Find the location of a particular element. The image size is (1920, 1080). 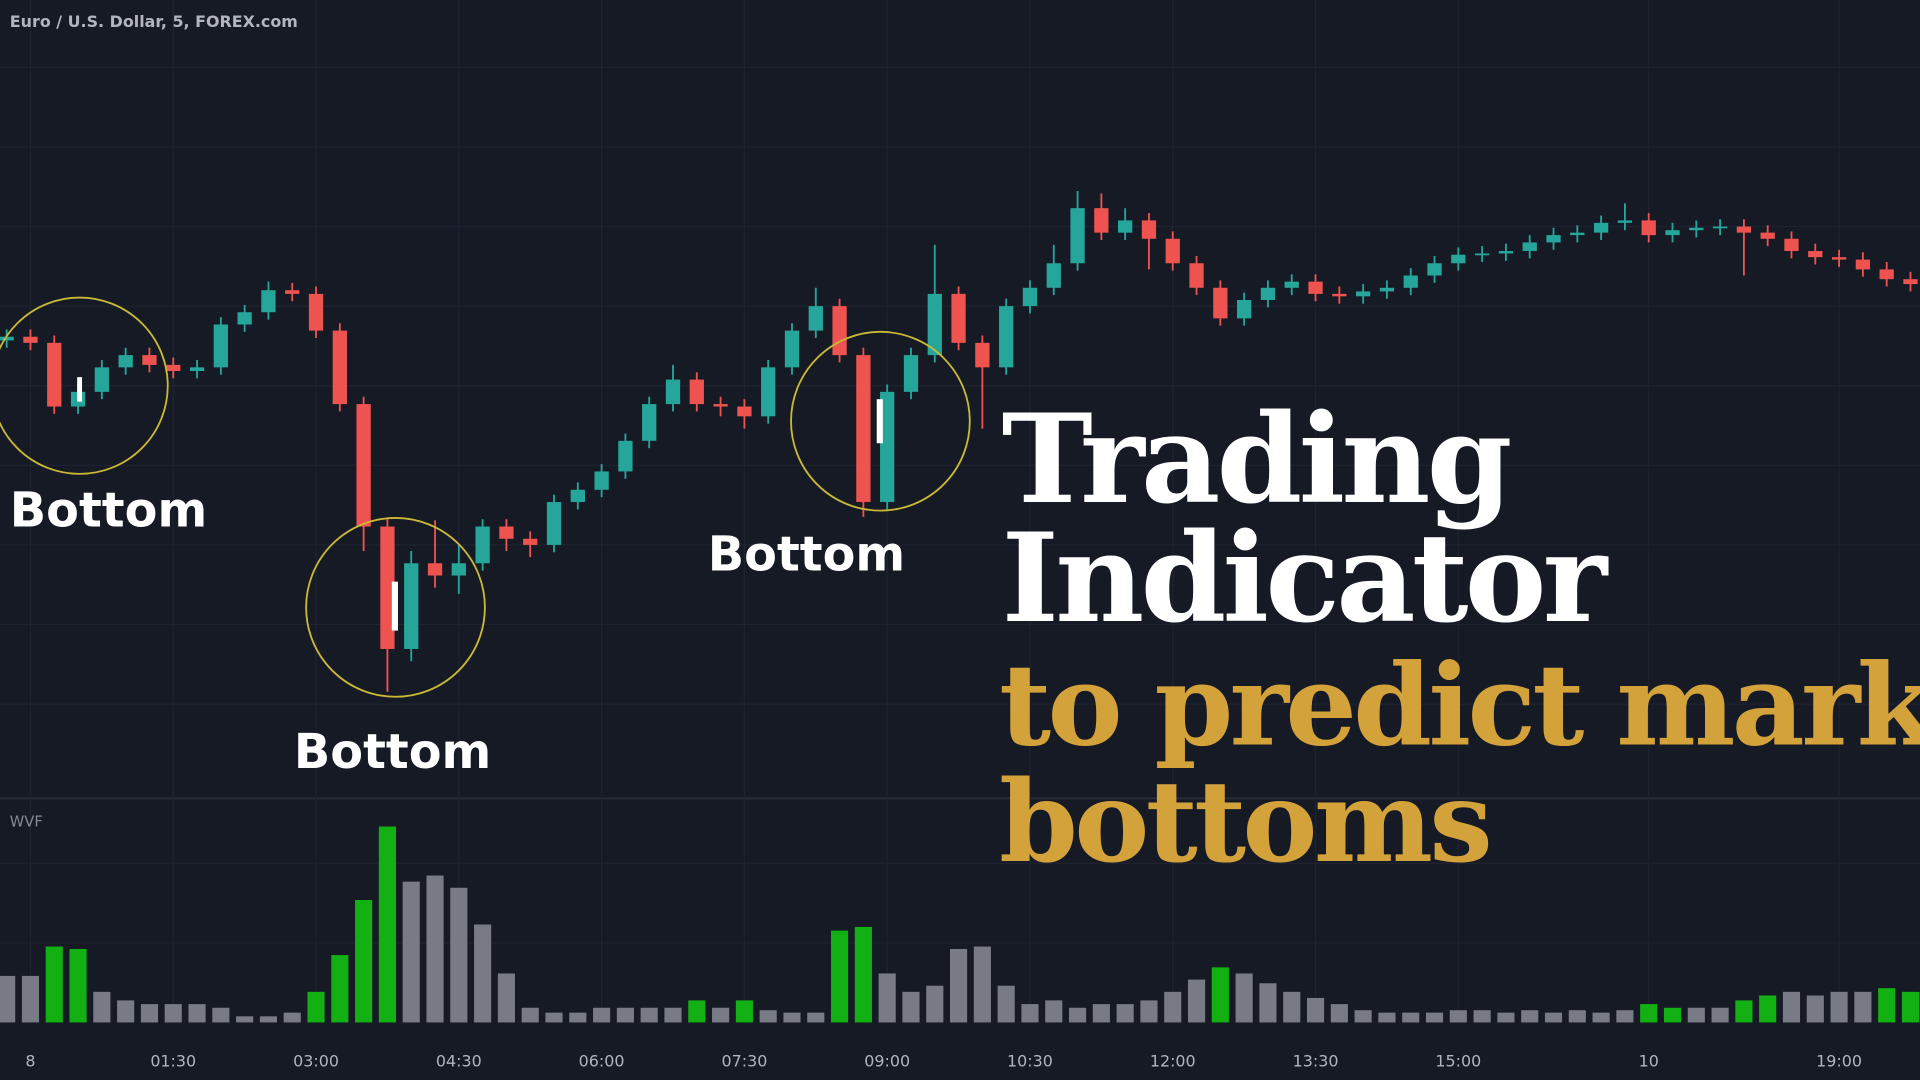

annotation: Bottom is located at coordinates (108, 511).